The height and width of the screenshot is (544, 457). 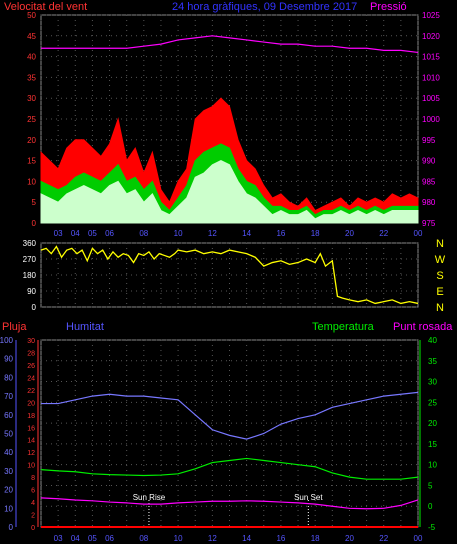 What do you see at coordinates (92, 233) in the screenshot?
I see `wind-x-tick-label: 05` at bounding box center [92, 233].